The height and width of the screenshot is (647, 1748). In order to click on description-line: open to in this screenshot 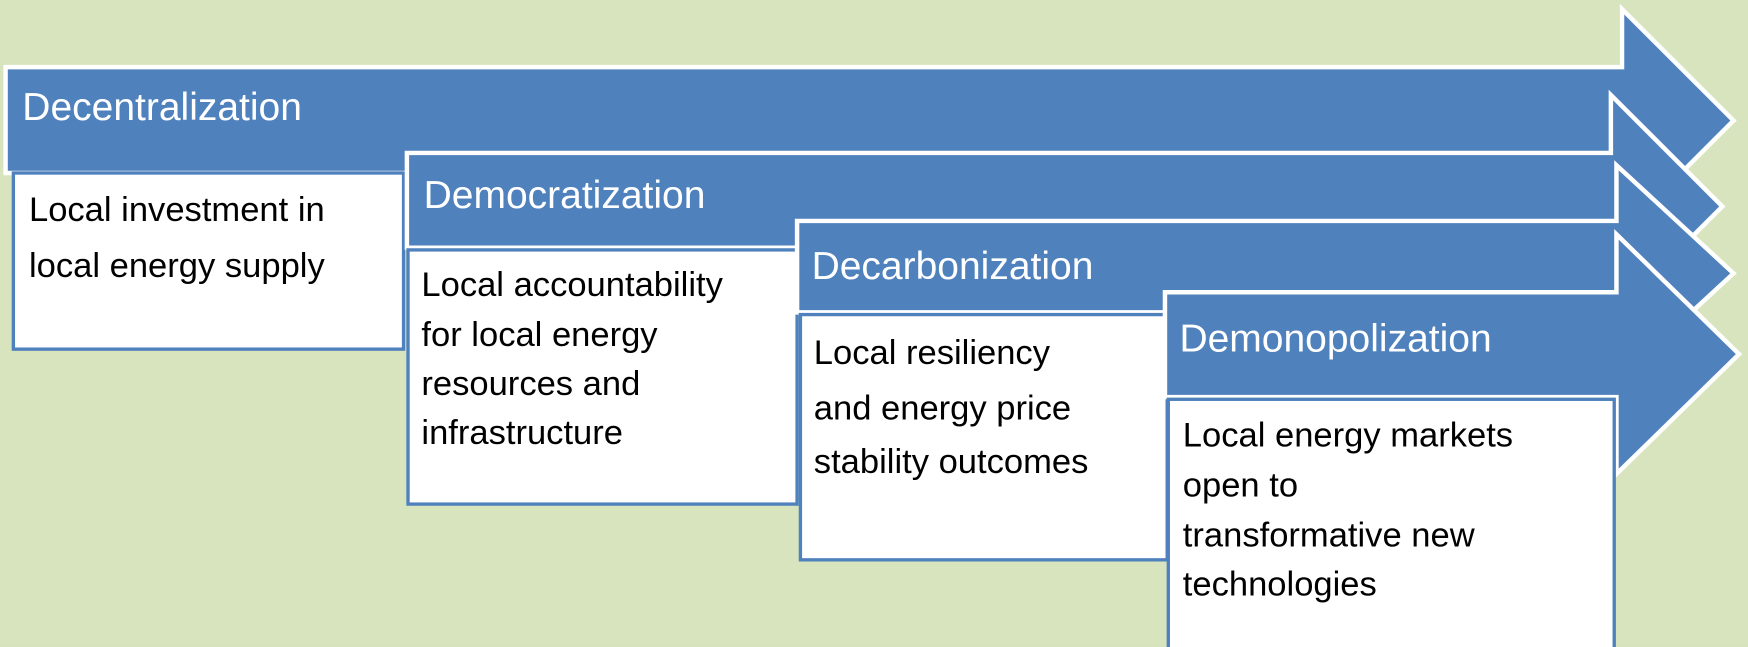, I will do `click(1240, 486)`.